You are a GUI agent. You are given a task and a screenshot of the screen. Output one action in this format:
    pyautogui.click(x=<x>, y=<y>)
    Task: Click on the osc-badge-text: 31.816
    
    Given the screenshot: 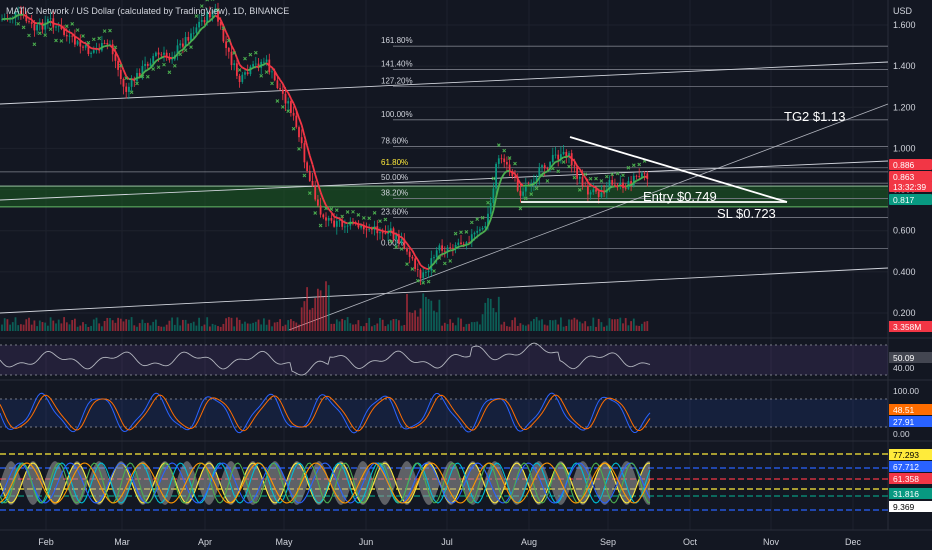 What is the action you would take?
    pyautogui.click(x=906, y=494)
    